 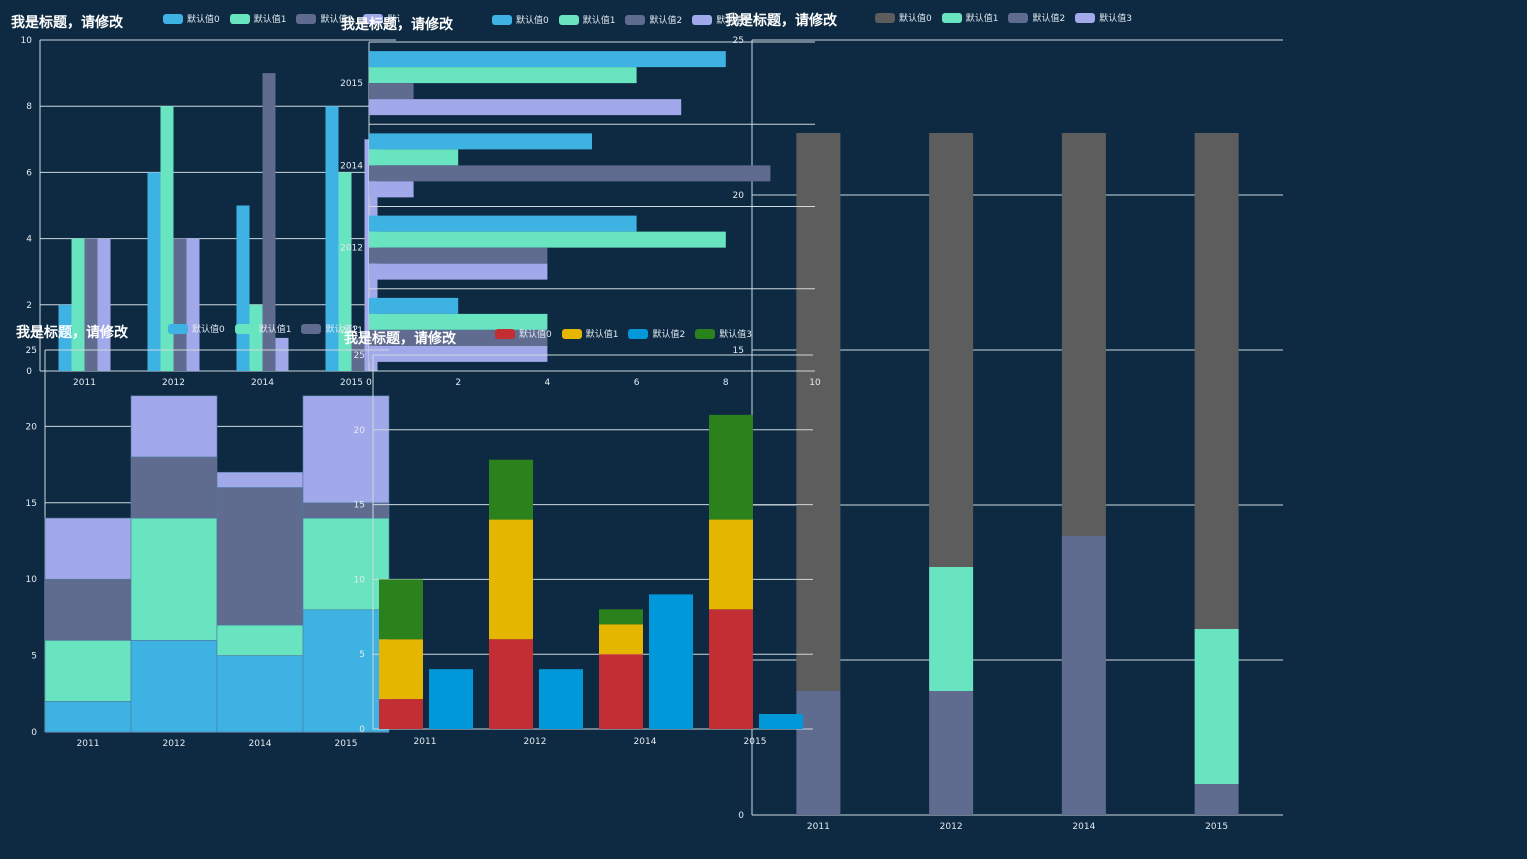 What do you see at coordinates (351, 84) in the screenshot?
I see `y-tick-label: 2015` at bounding box center [351, 84].